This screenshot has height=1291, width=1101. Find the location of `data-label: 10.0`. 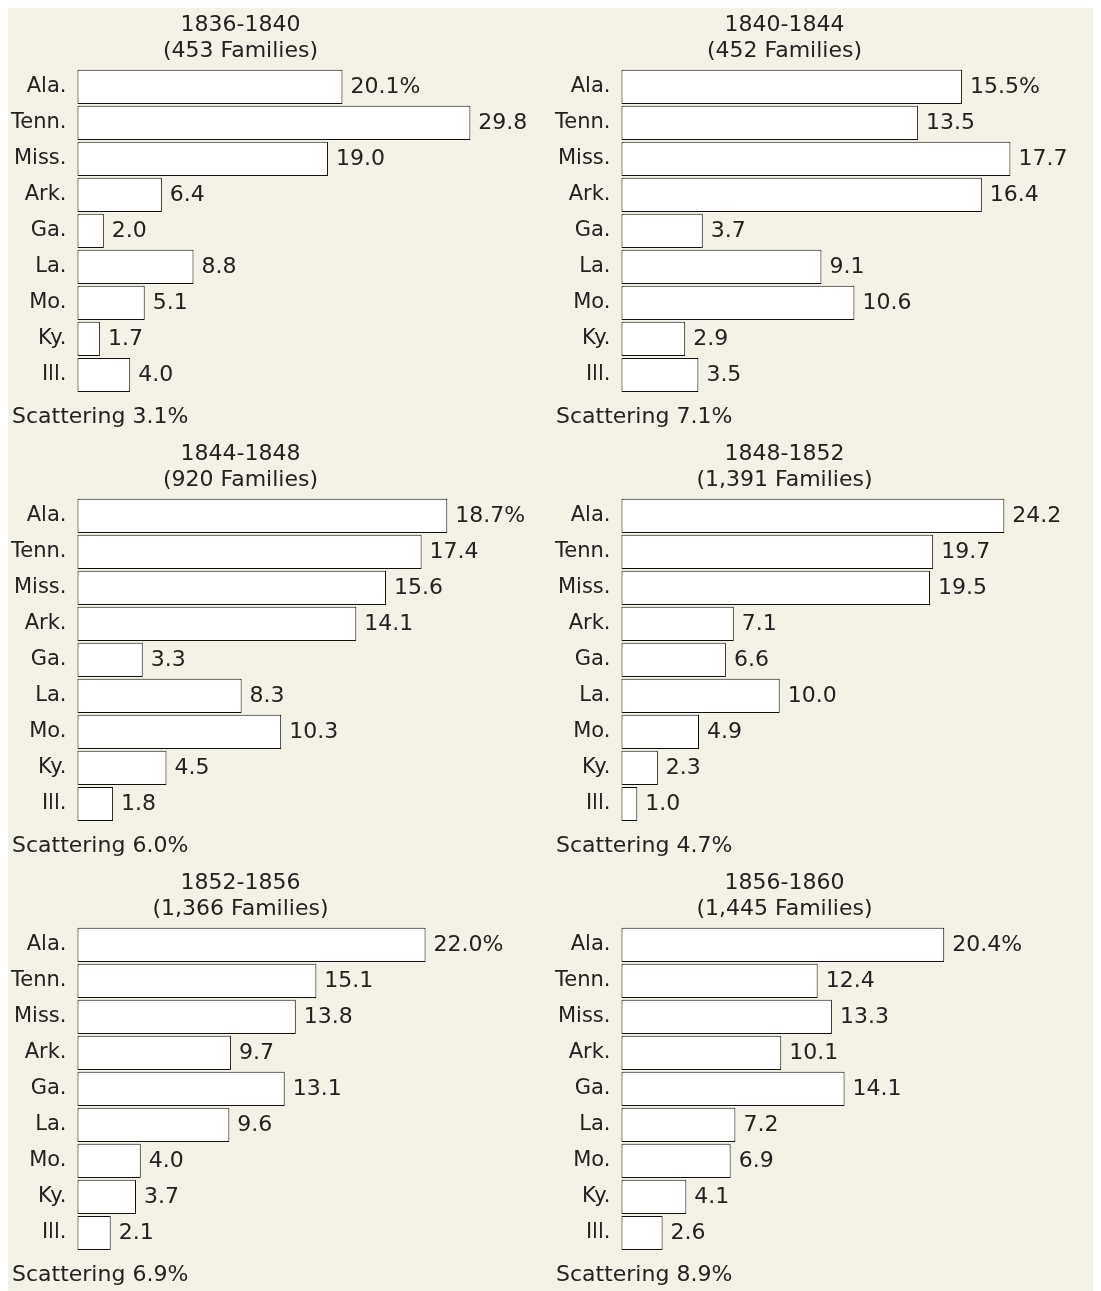

data-label: 10.0 is located at coordinates (812, 694).